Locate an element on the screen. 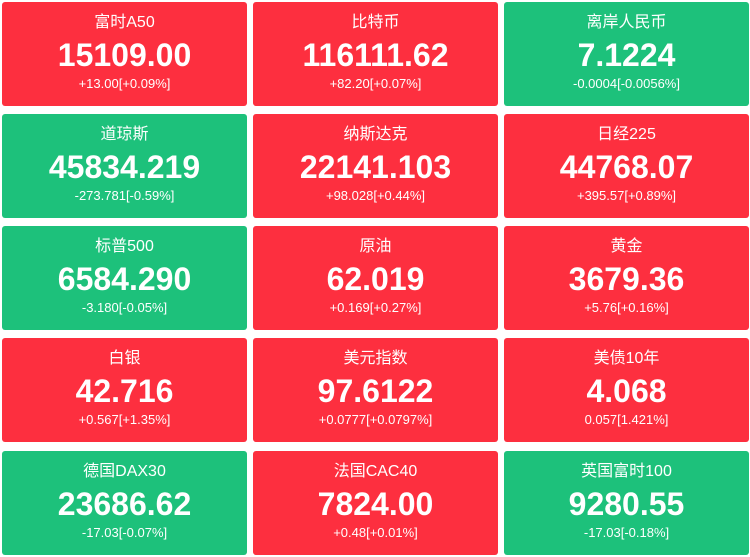  tile-change: -0.0004[-0.0056%] is located at coordinates (626, 83).